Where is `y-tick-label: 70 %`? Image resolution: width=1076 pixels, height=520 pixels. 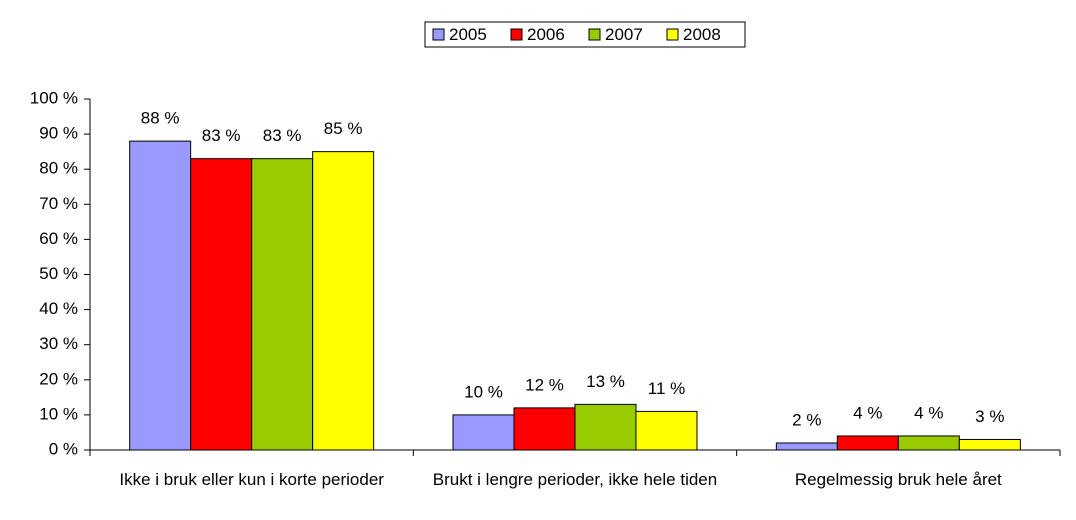 y-tick-label: 70 % is located at coordinates (58, 203).